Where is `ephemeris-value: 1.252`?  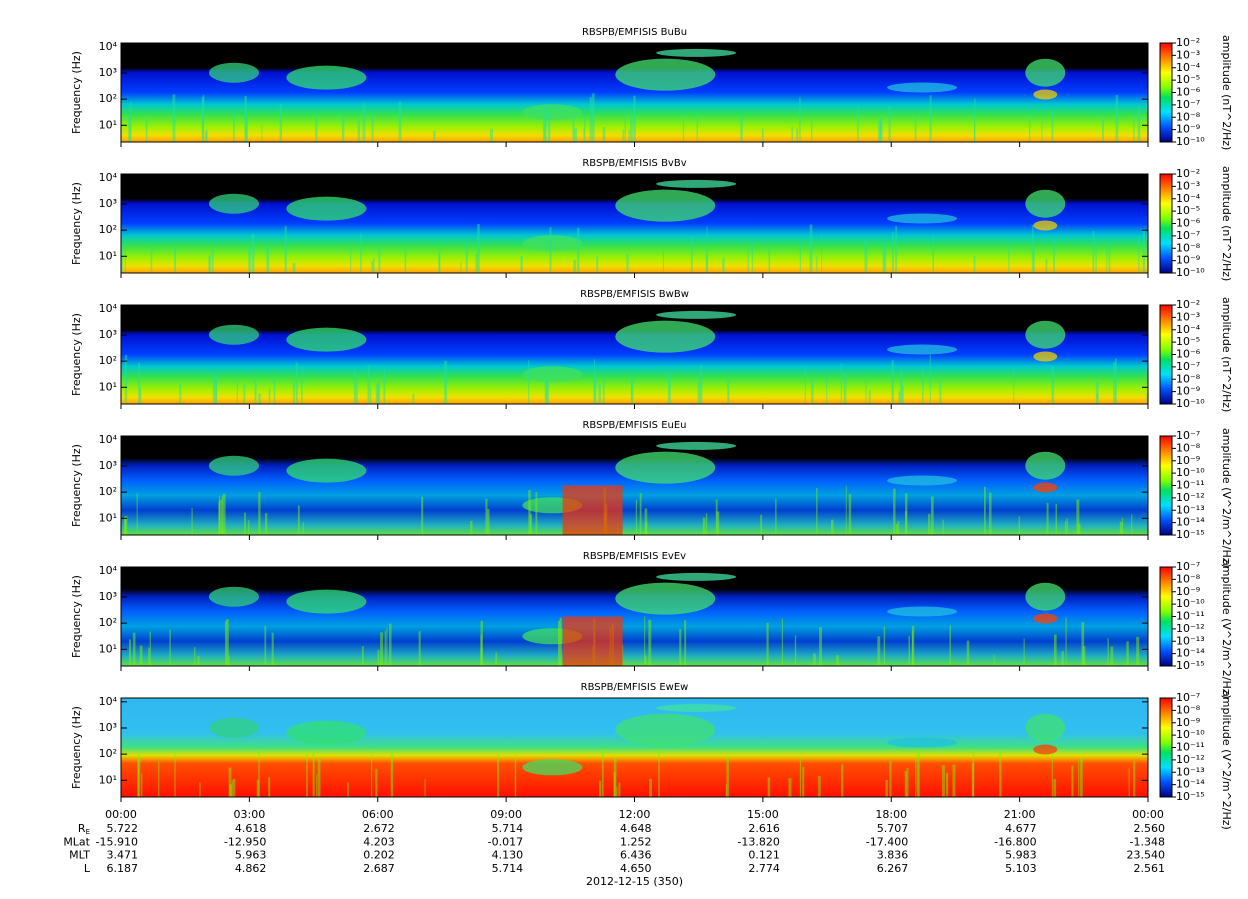
ephemeris-value: 1.252 is located at coordinates (636, 841).